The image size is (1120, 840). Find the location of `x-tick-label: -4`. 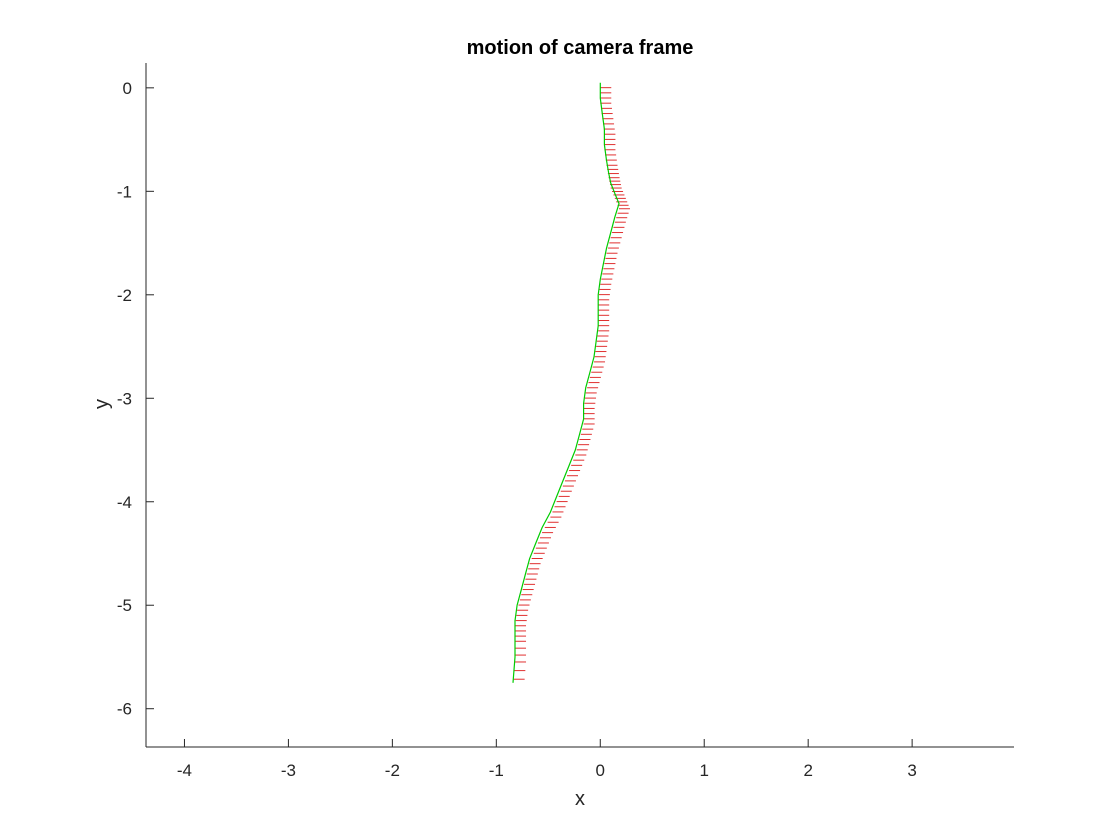

x-tick-label: -4 is located at coordinates (184, 770).